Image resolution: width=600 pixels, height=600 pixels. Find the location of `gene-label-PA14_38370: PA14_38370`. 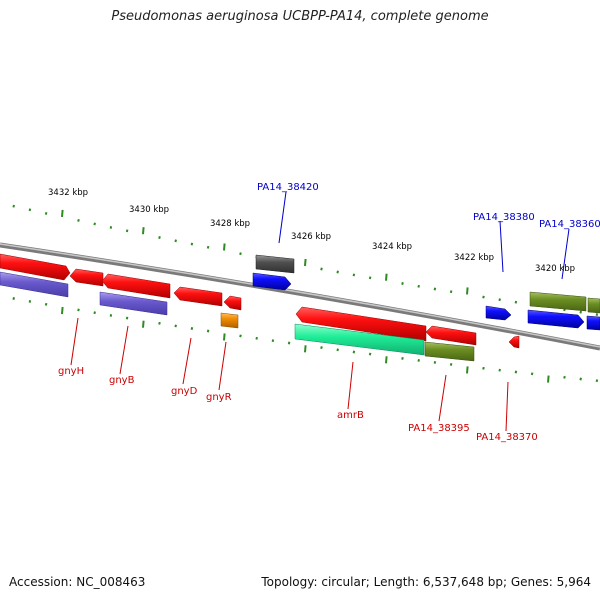

gene-label-PA14_38370: PA14_38370 is located at coordinates (507, 437).